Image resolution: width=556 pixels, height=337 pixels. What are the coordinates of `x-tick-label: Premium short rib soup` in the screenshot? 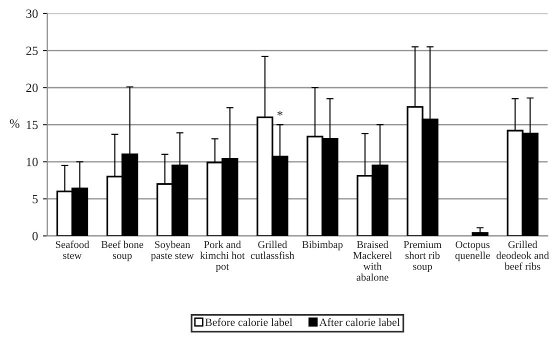 It's located at (423, 256).